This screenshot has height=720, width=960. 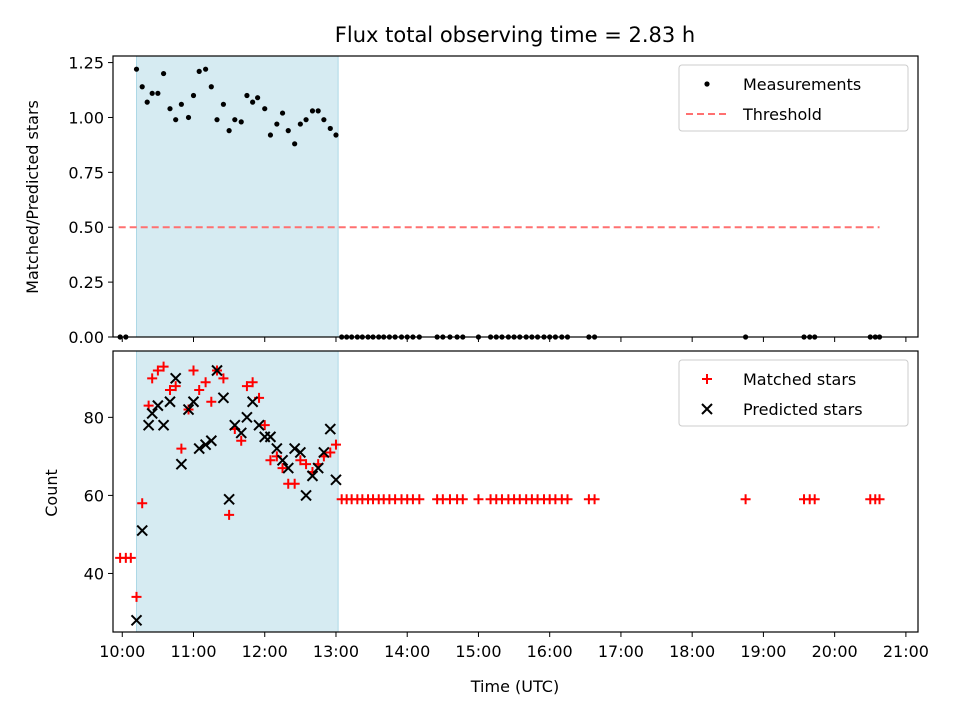 What do you see at coordinates (94, 573) in the screenshot?
I see `y-tick-label: 40` at bounding box center [94, 573].